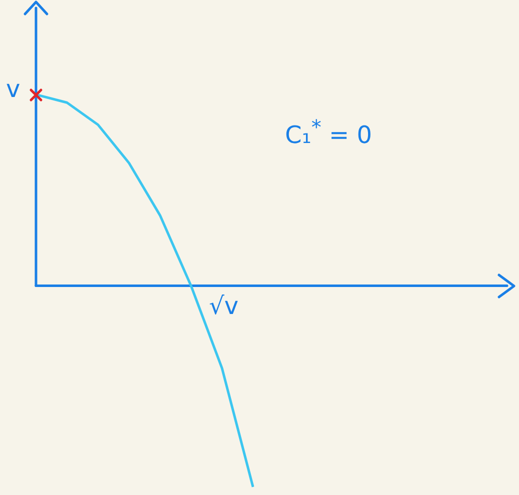 Image resolution: width=519 pixels, height=495 pixels. What do you see at coordinates (223, 306) in the screenshot?
I see `annotation: √v` at bounding box center [223, 306].